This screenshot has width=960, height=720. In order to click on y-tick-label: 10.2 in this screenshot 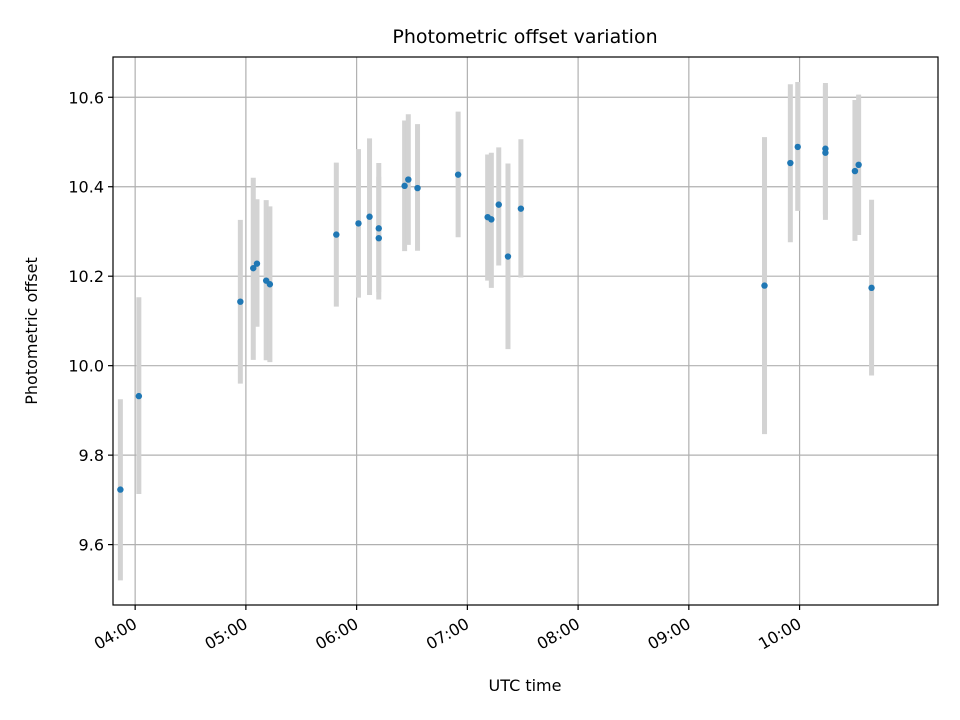, I will do `click(86, 276)`.